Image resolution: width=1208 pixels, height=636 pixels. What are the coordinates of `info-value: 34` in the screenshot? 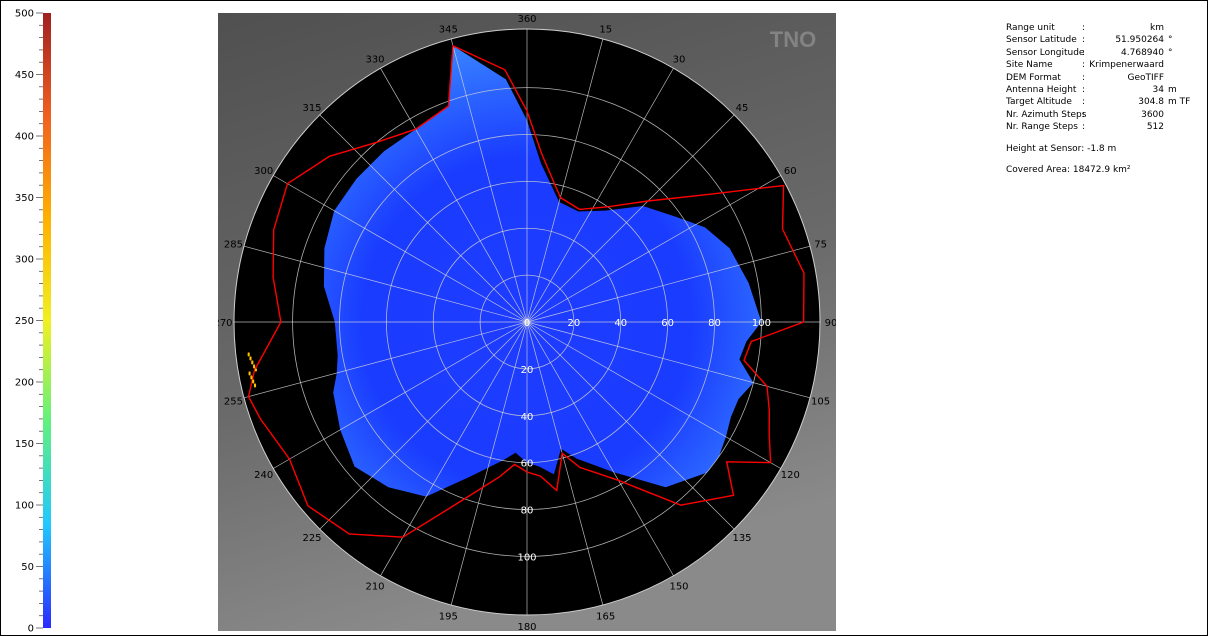 It's located at (1158, 89).